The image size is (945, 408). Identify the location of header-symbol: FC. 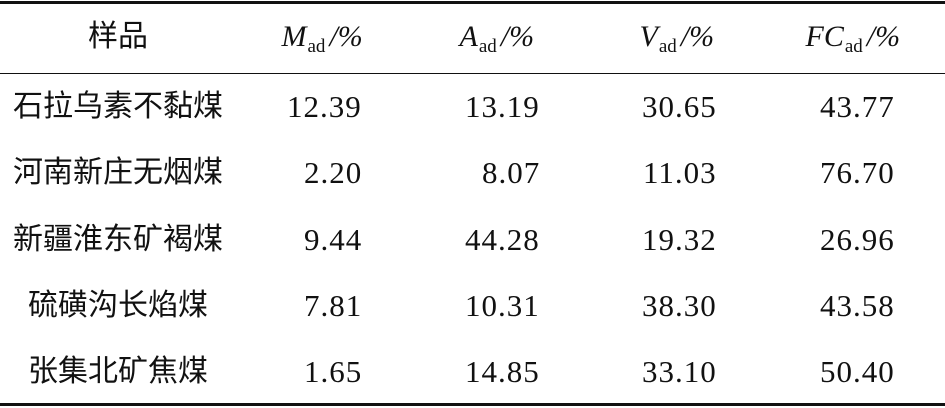
(824, 36).